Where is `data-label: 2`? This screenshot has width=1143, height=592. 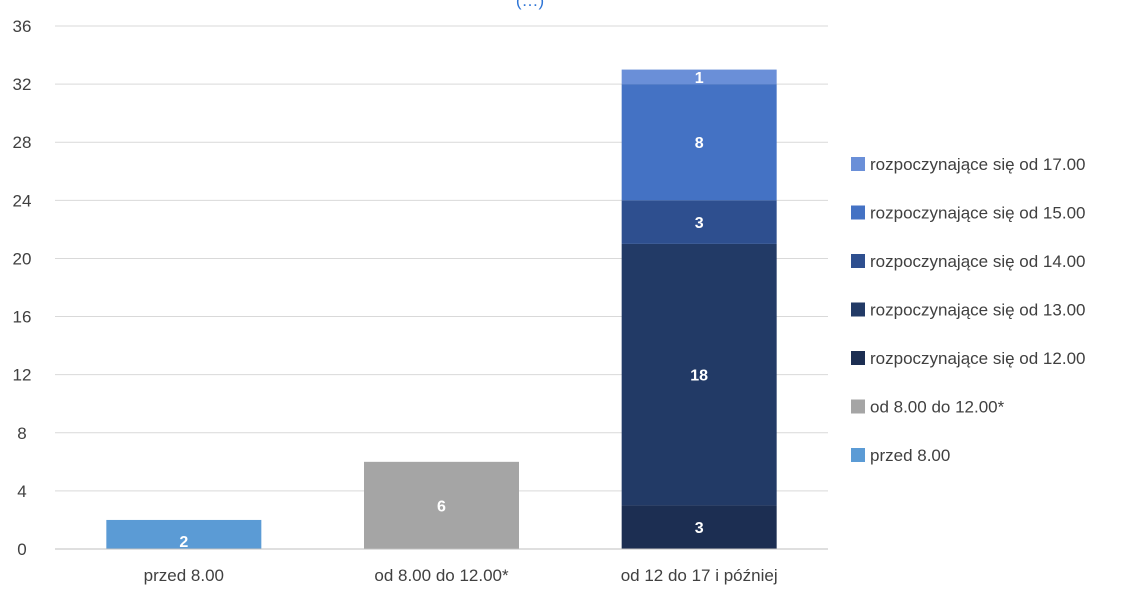
data-label: 2 is located at coordinates (183, 542).